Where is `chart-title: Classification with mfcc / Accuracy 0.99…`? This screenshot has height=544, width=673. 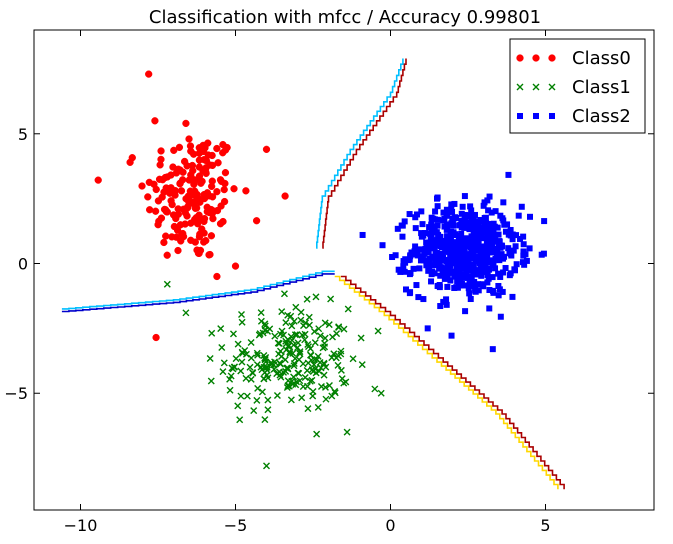
chart-title: Classification with mfcc / Accuracy 0.99… is located at coordinates (345, 17).